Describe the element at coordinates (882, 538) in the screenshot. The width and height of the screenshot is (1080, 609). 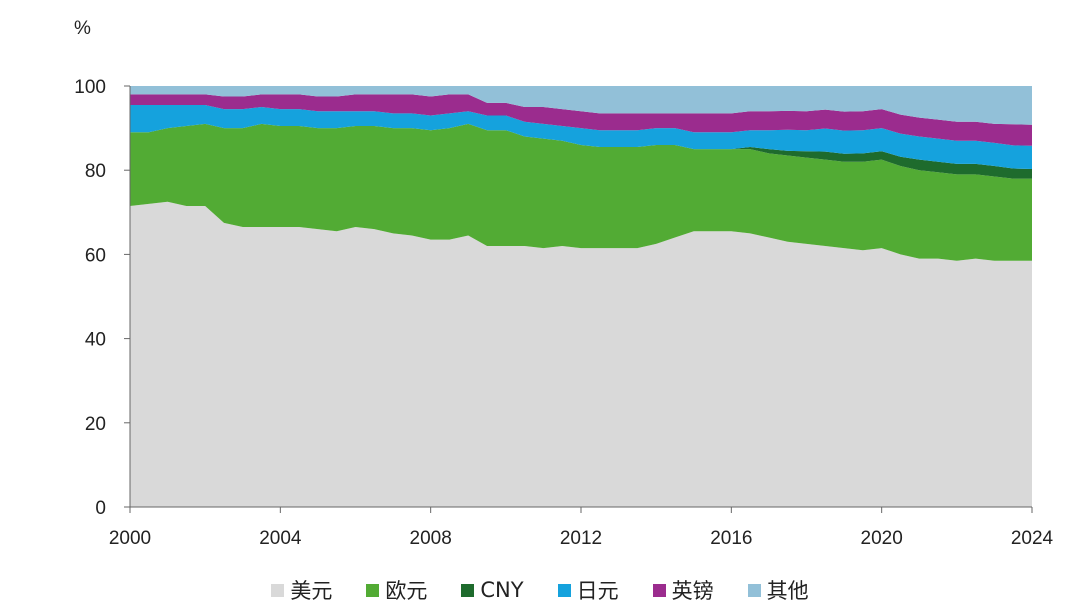
I see `x-tick-label: 2020` at that location.